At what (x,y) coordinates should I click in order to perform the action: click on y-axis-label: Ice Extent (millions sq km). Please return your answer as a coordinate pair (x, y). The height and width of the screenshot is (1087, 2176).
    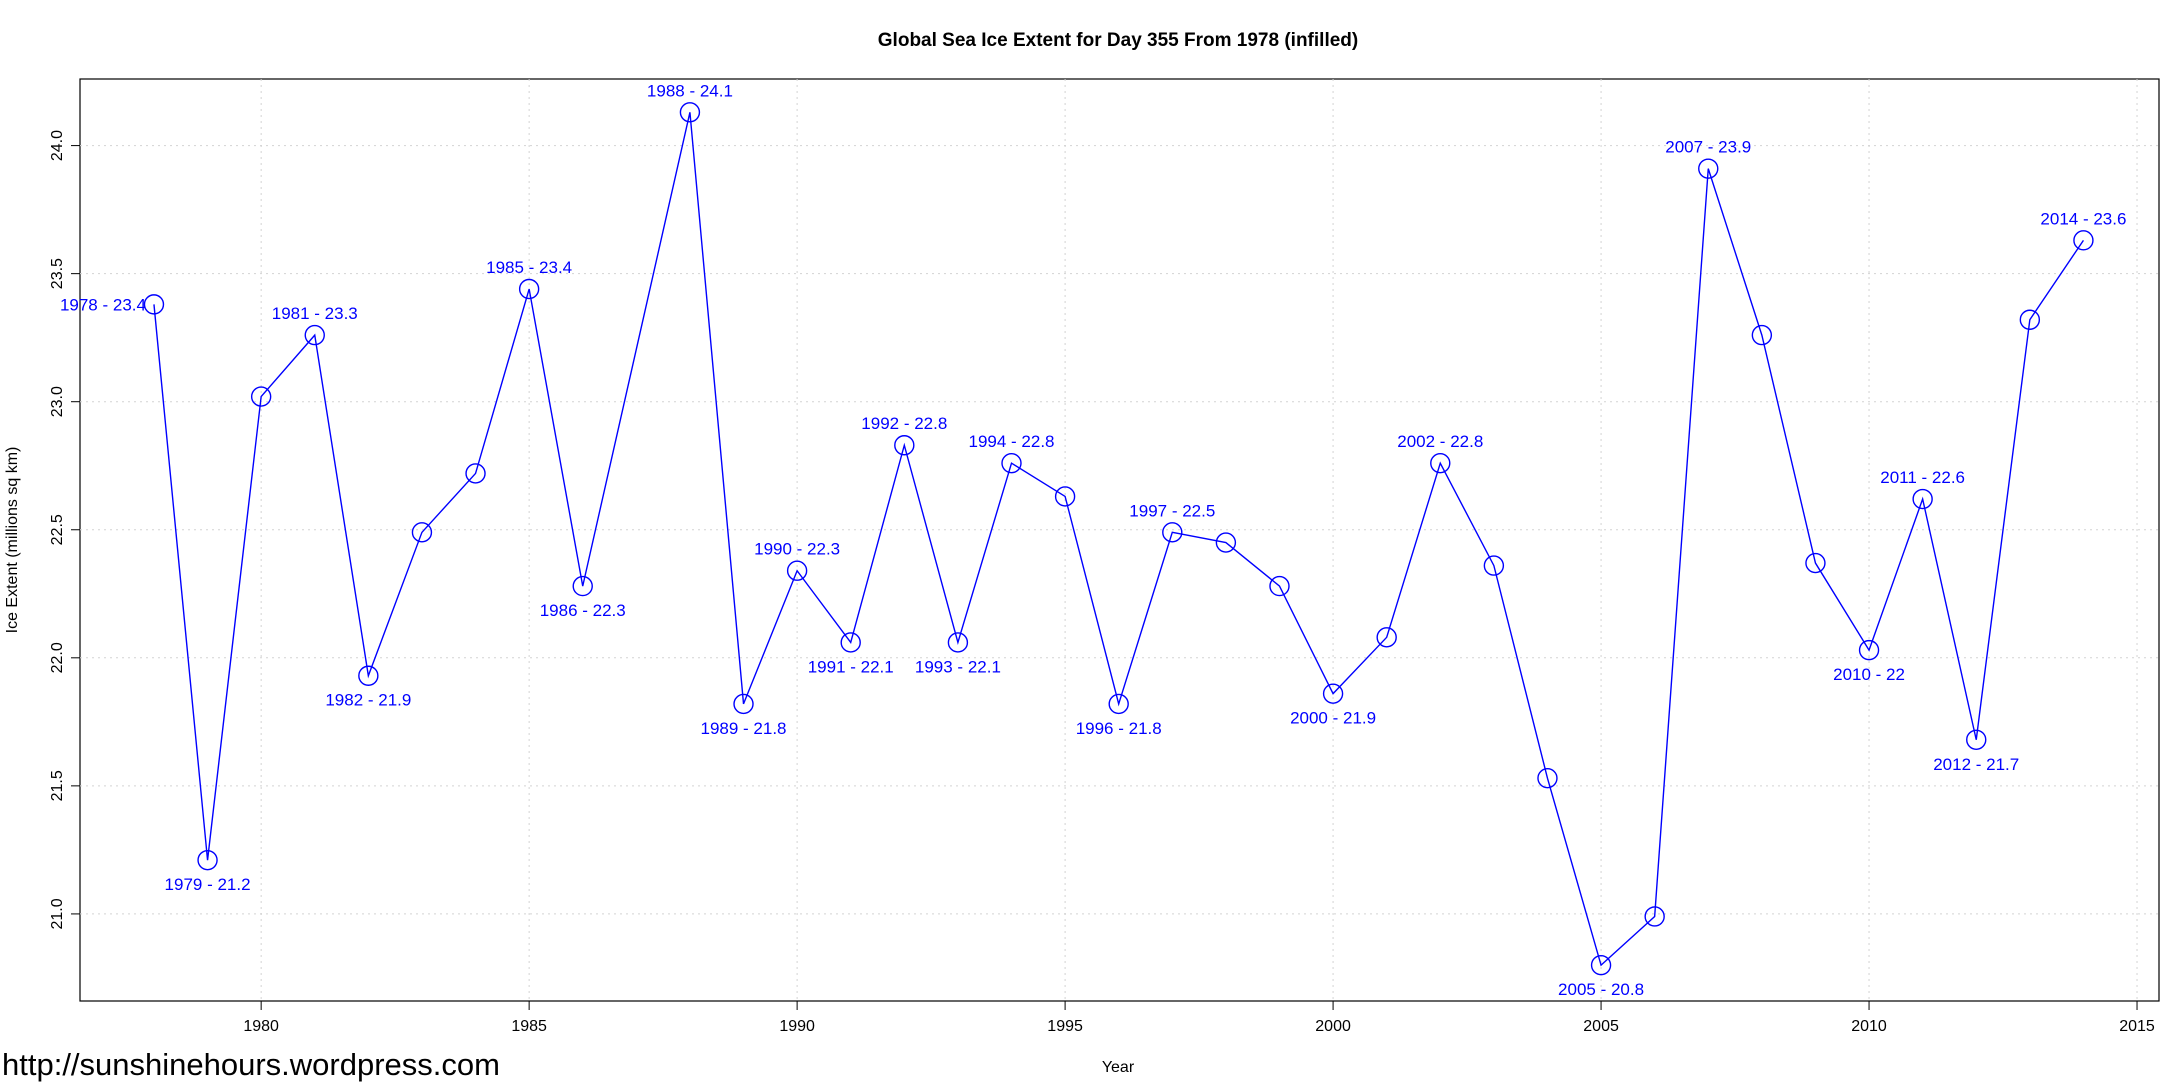
    Looking at the image, I should click on (12, 540).